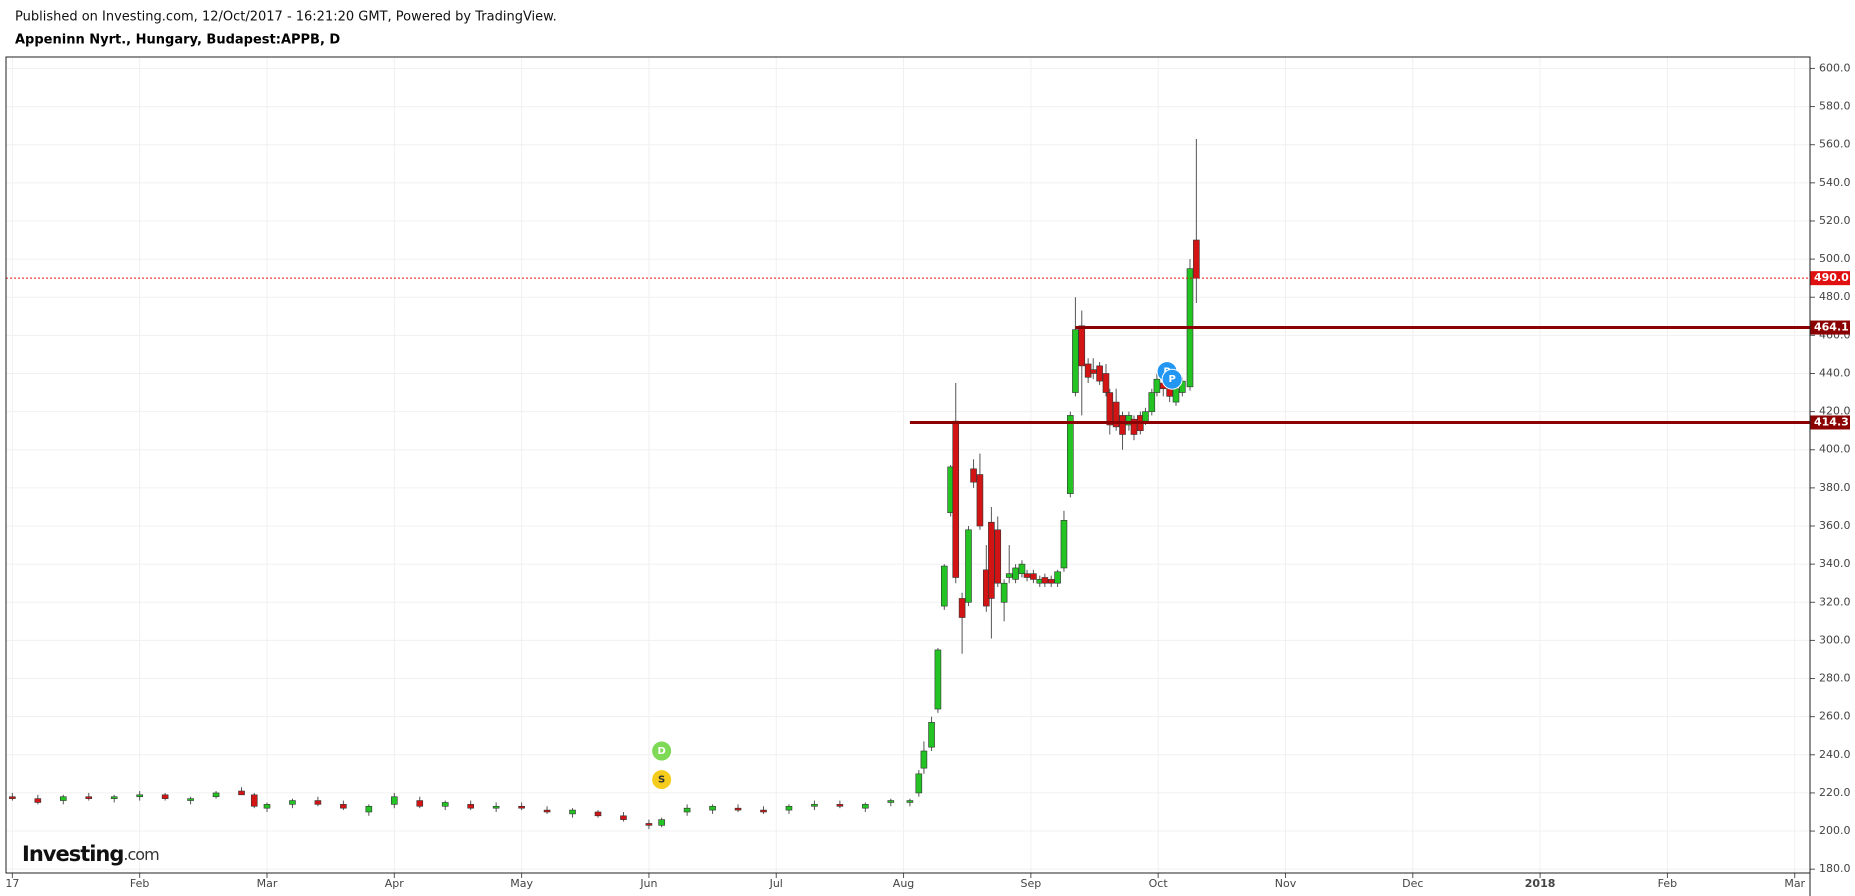 This screenshot has width=1855, height=896. I want to click on x-tick-label: 2018, so click(1540, 883).